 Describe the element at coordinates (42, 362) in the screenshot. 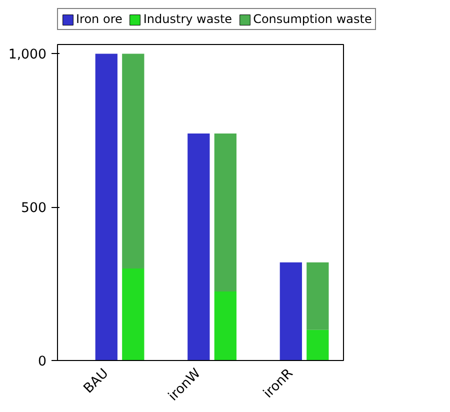

I see `y-tick-label: 0` at that location.